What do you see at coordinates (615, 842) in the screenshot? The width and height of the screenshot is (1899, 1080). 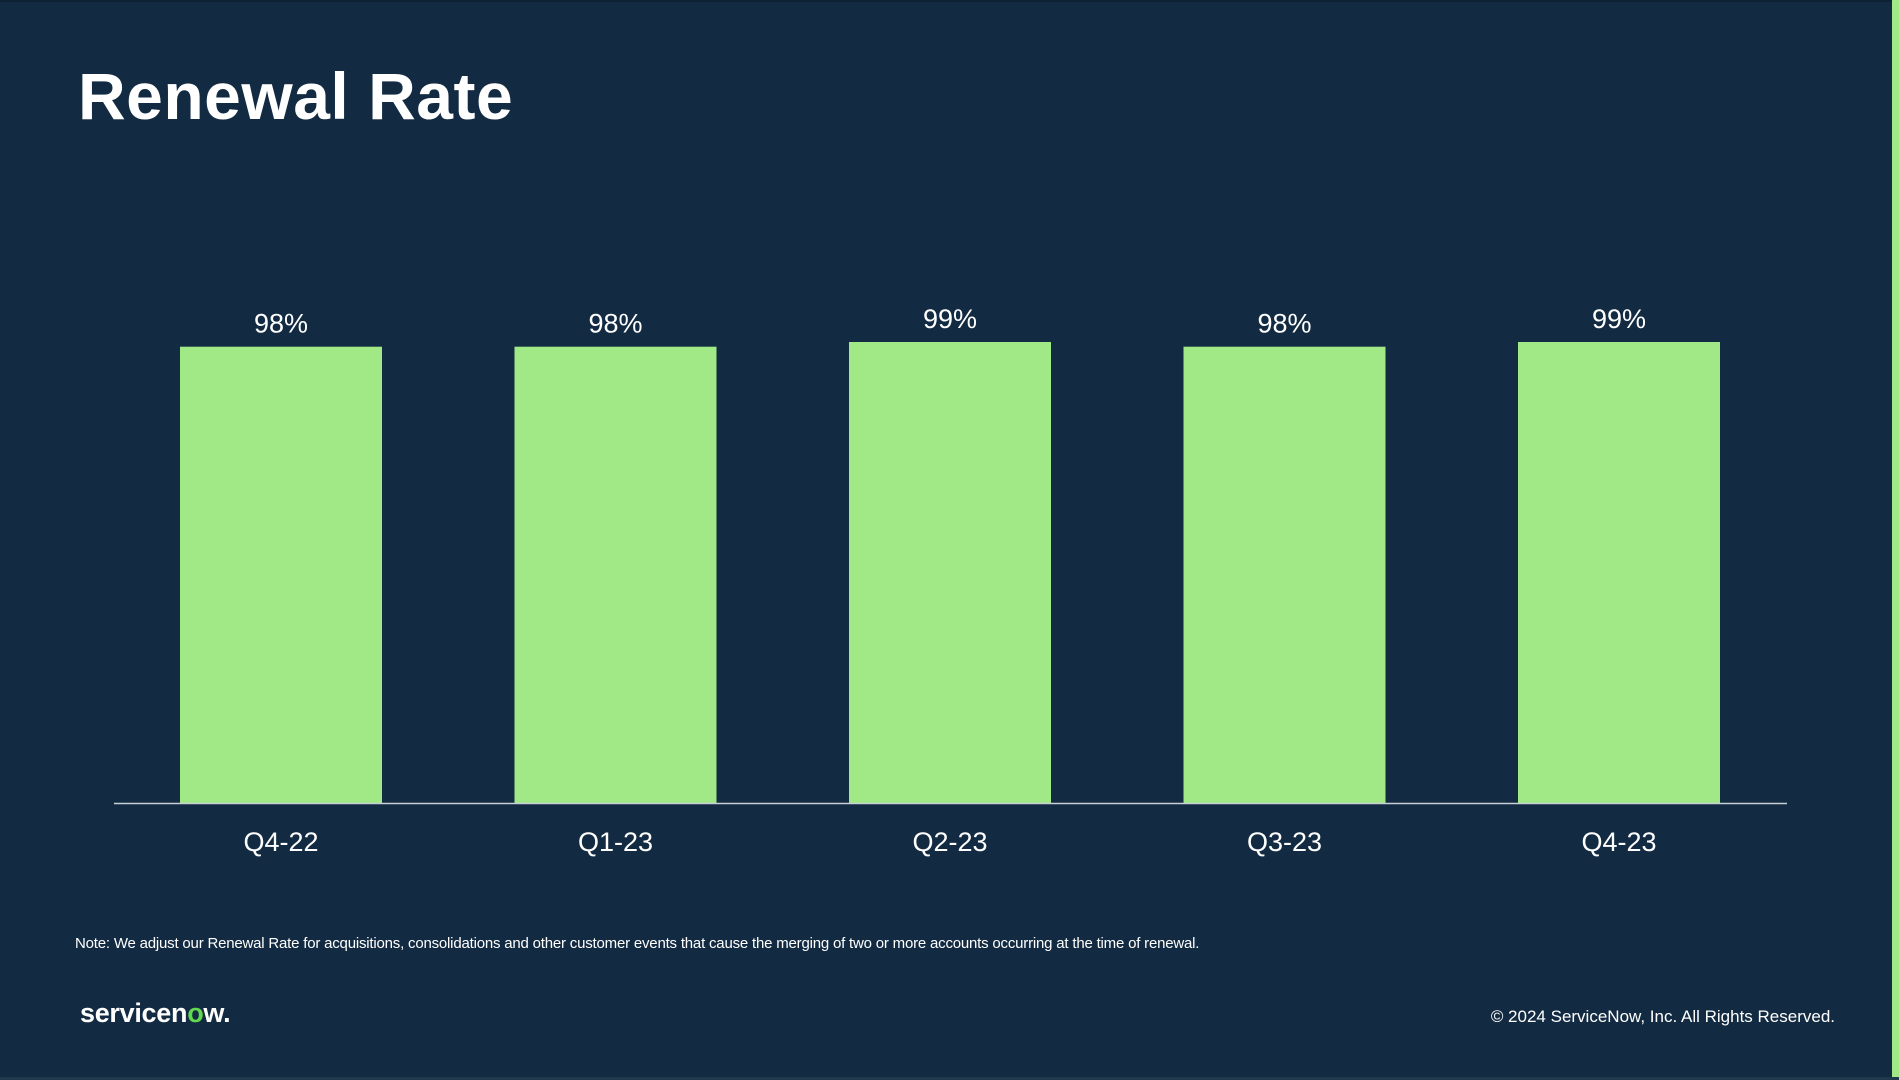 I see `x-tick-label-q1-23: Q1-23` at bounding box center [615, 842].